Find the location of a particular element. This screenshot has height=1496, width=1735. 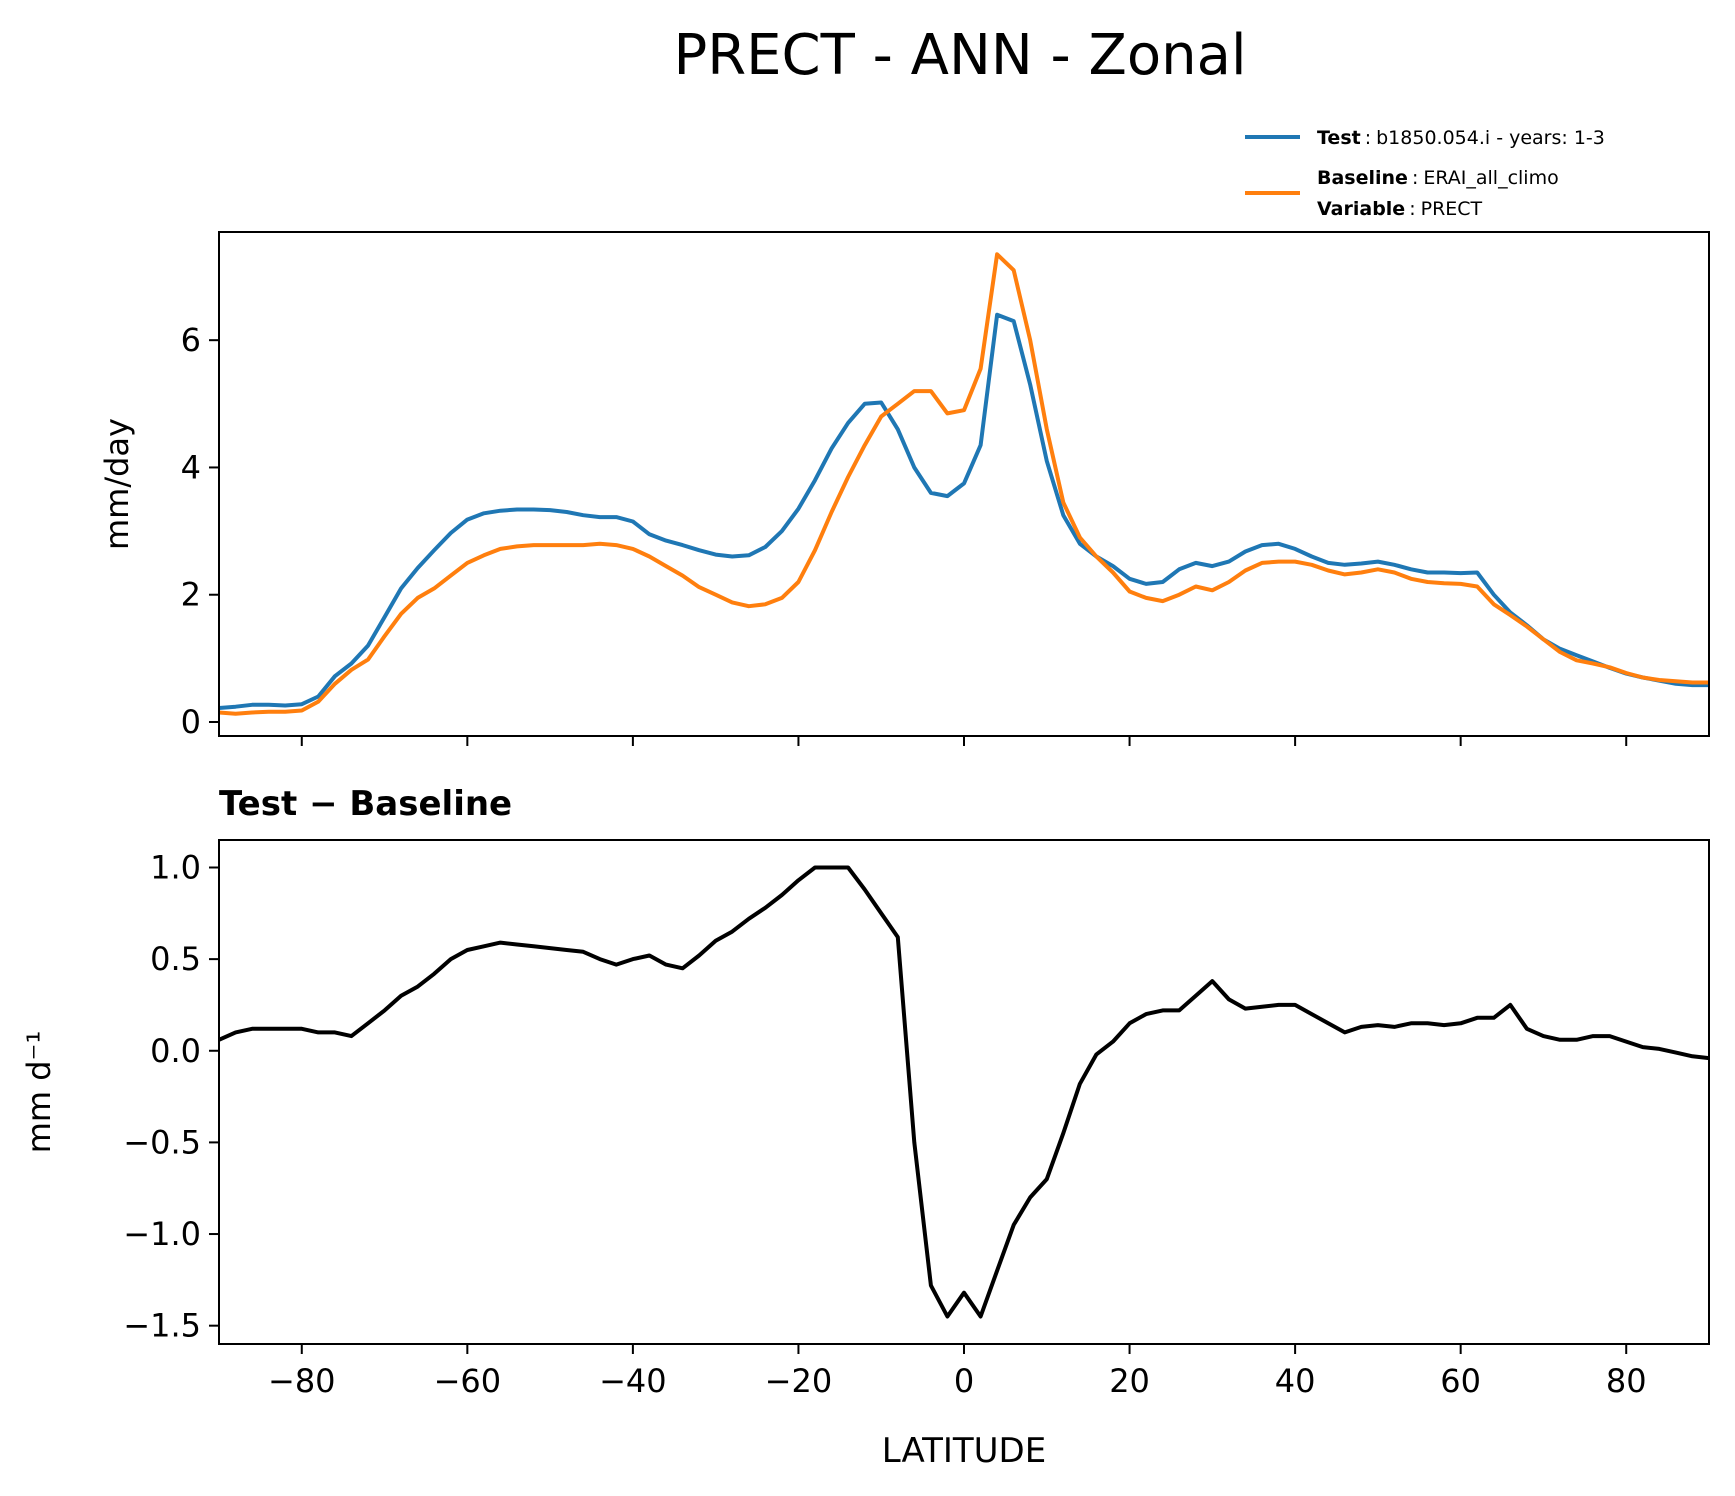

legend-baseline-value: ERAI_all_climo is located at coordinates (1490, 178).